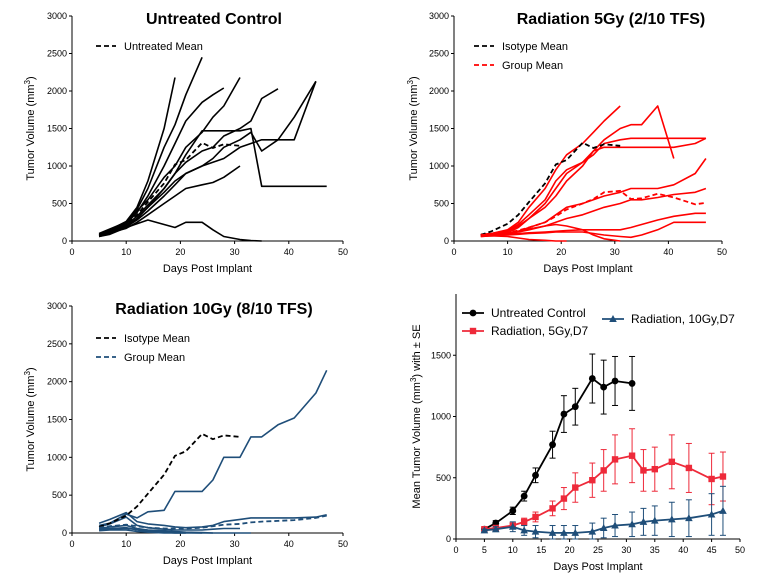  I want to click on legend-entry-1: Untreated Control, so click(524, 313).